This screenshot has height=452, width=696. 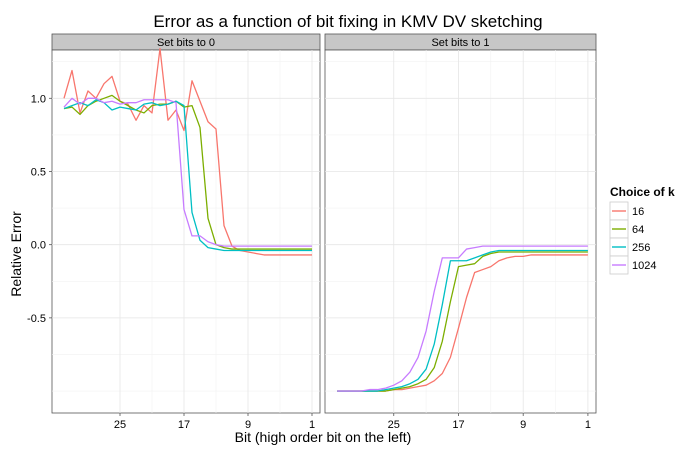 What do you see at coordinates (323, 437) in the screenshot?
I see `x-axis-label: Bit (high order bit on the left)` at bounding box center [323, 437].